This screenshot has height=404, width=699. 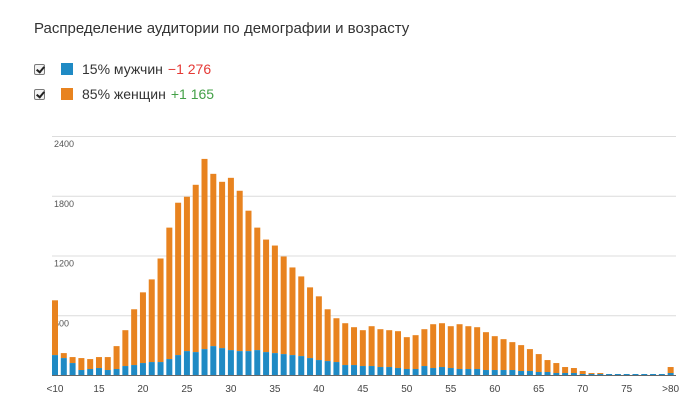 What do you see at coordinates (122, 69) in the screenshot?
I see `legend-item-men: 15% мужчин −1 276` at bounding box center [122, 69].